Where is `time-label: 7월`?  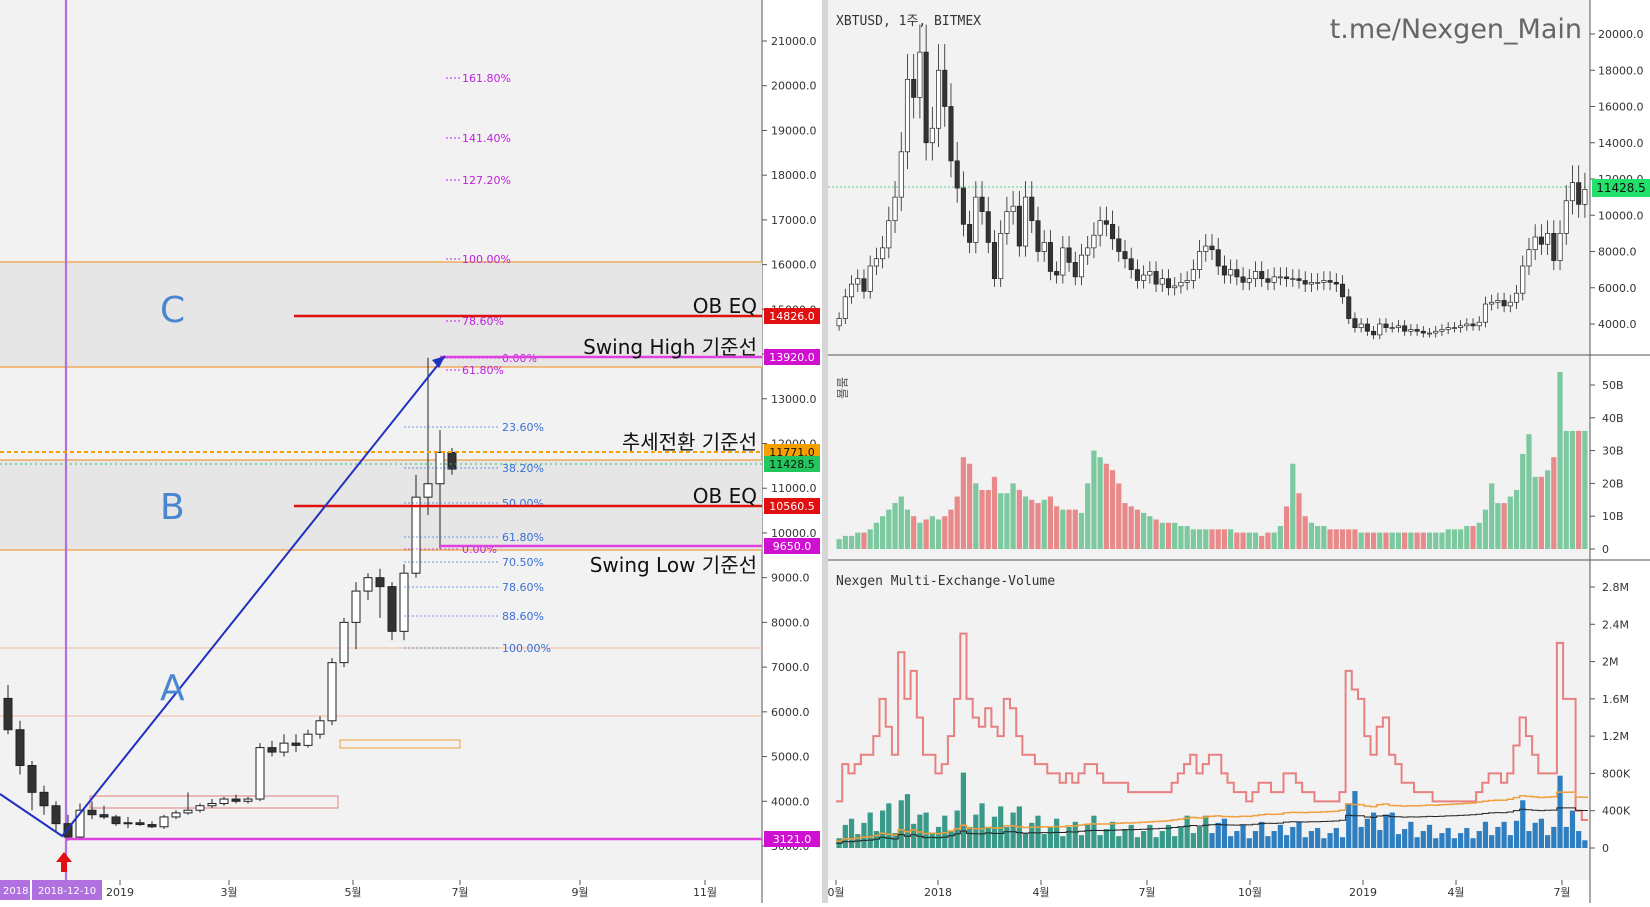
time-label: 7월 is located at coordinates (459, 892).